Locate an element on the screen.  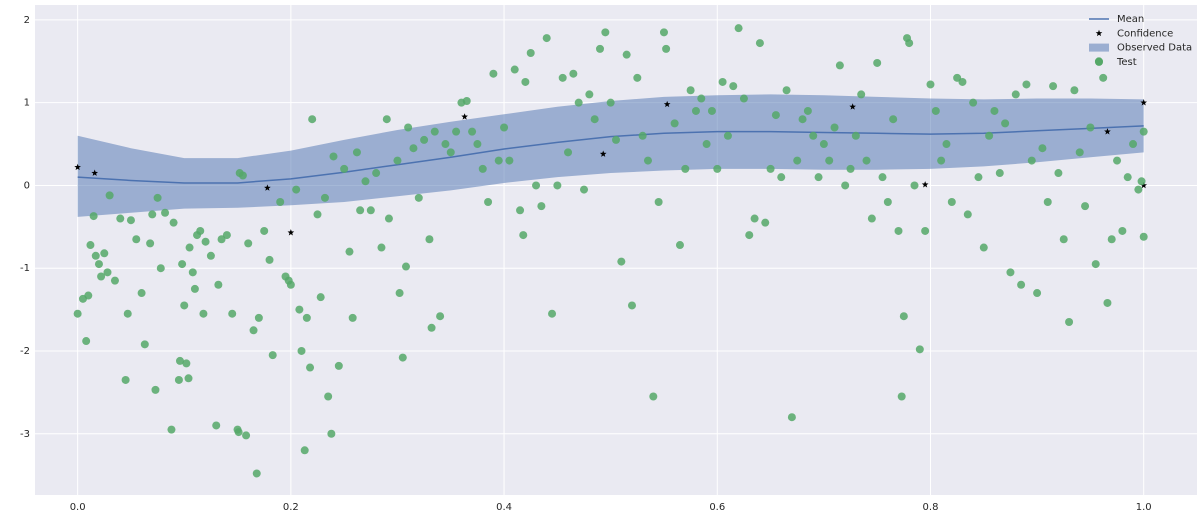
legend-label: Mean is located at coordinates (1130, 19).